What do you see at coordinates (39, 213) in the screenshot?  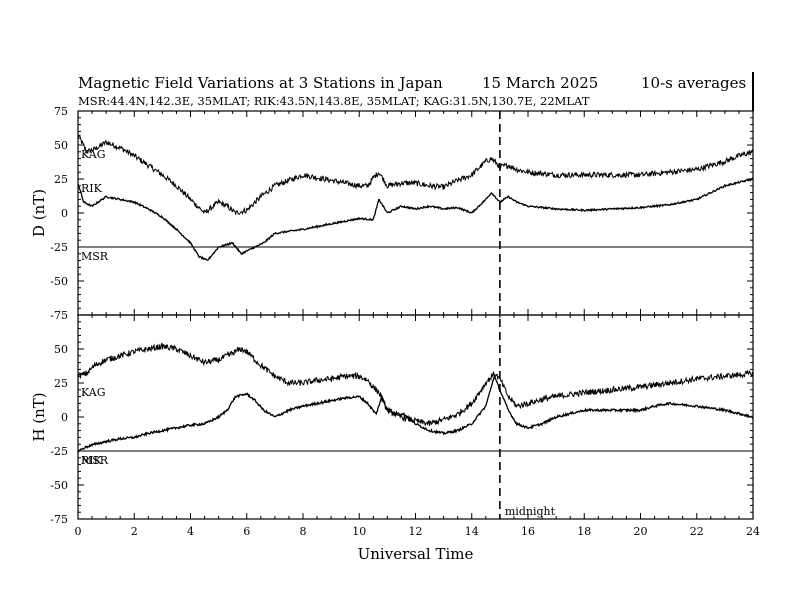 I see `top-y-axis-label: D (nT)` at bounding box center [39, 213].